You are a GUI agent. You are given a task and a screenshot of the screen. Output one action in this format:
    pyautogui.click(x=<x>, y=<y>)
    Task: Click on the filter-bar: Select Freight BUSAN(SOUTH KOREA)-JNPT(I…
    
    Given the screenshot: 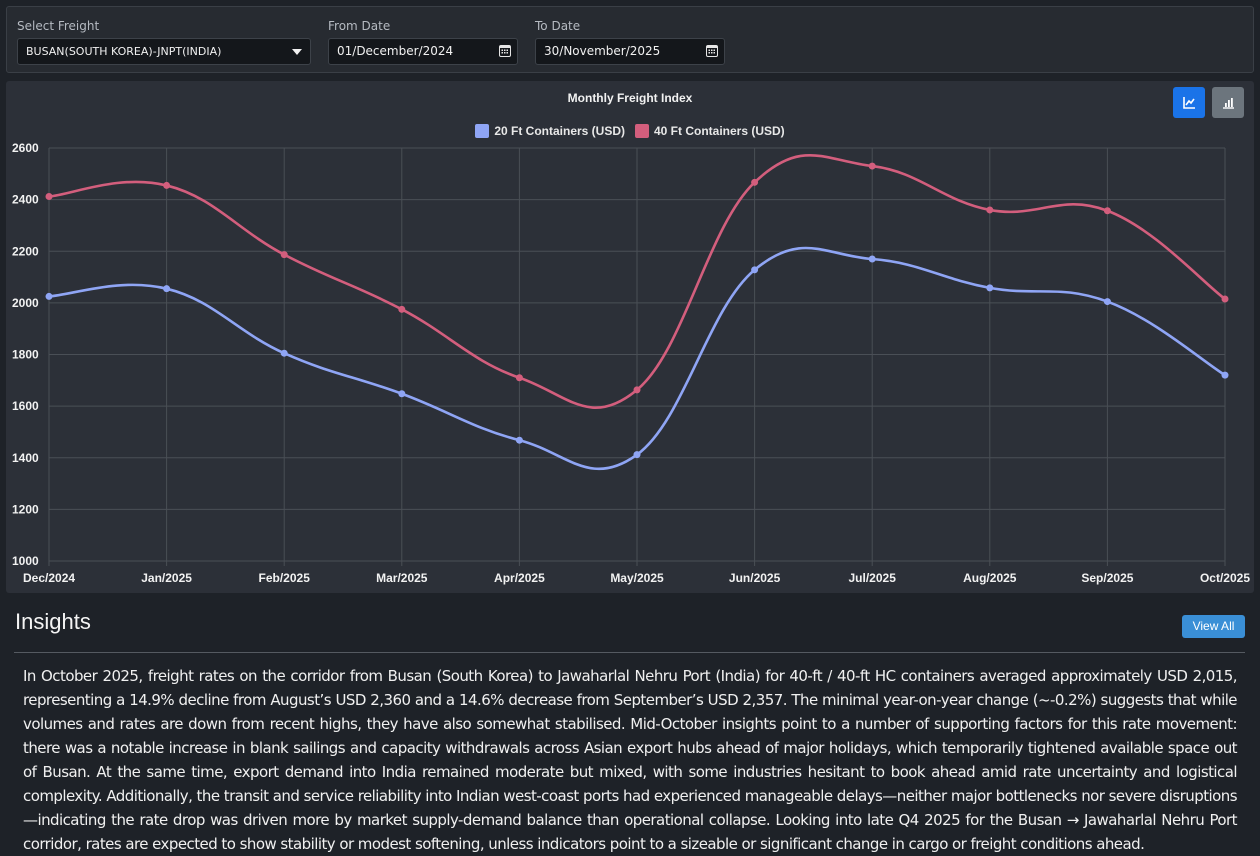 What is the action you would take?
    pyautogui.click(x=630, y=39)
    